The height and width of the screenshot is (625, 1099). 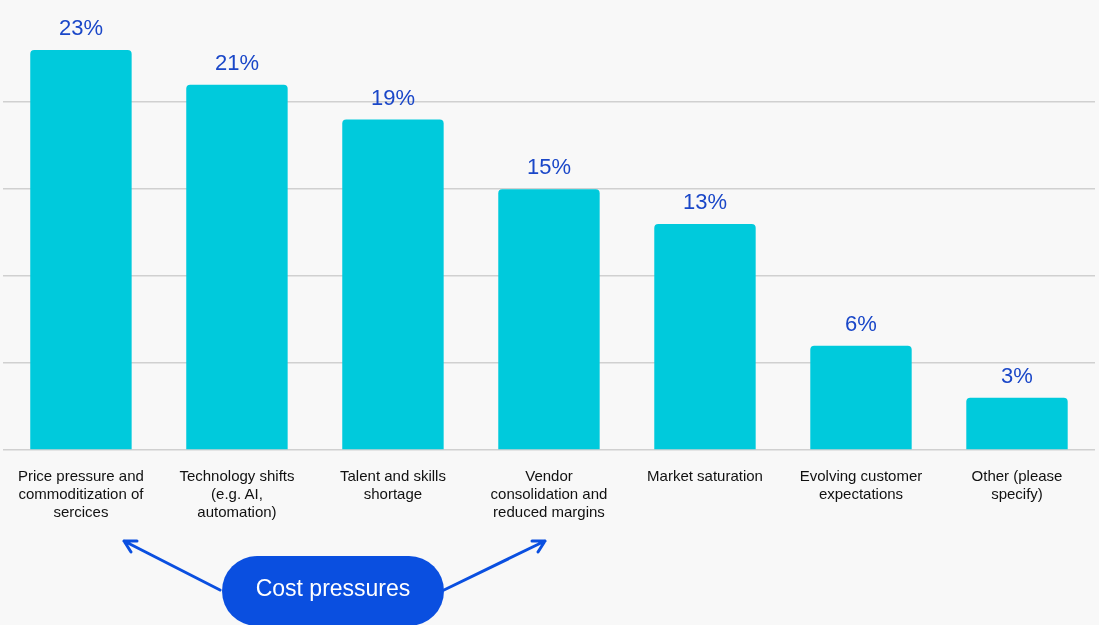 I want to click on x-tick-label: Talent and skills shortage, so click(x=393, y=485).